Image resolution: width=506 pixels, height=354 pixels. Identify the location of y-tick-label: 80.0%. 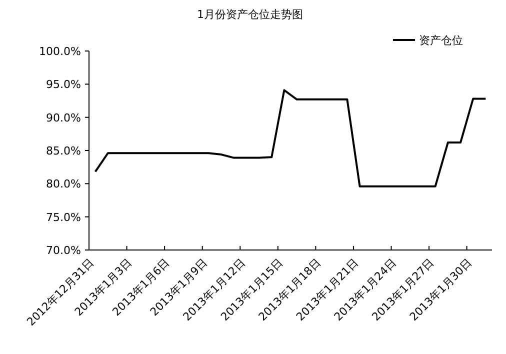
(63, 184).